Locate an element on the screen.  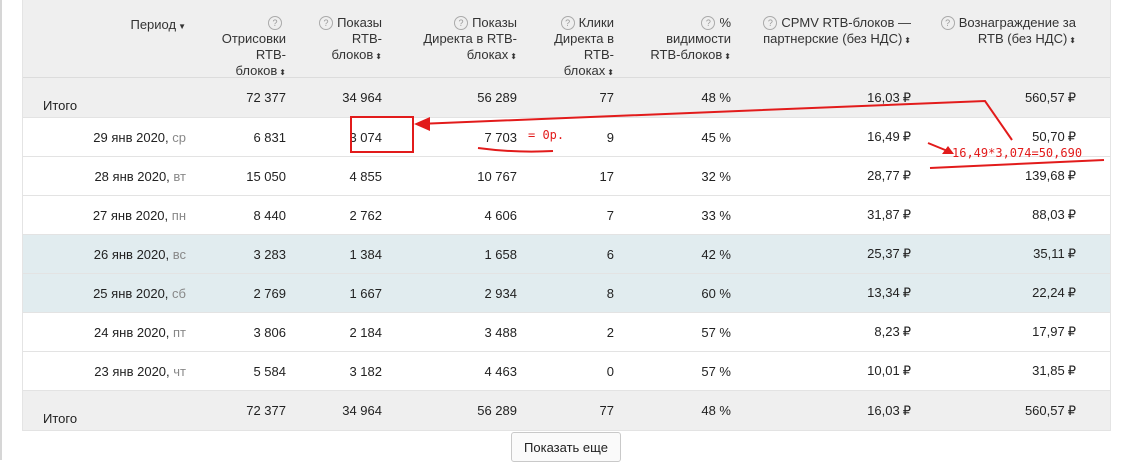
value: 60 % is located at coordinates (716, 293).